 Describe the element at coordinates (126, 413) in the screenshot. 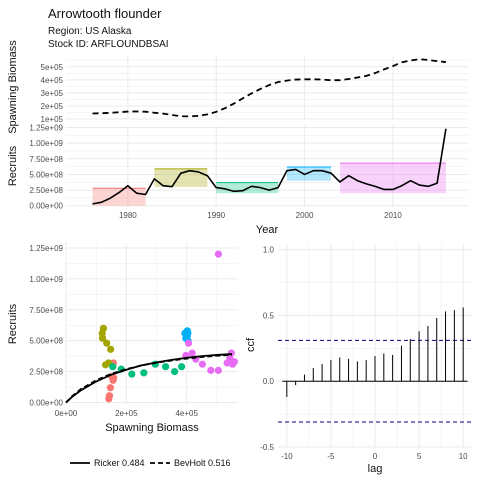

I see `x-tick-label: 2e+05` at that location.